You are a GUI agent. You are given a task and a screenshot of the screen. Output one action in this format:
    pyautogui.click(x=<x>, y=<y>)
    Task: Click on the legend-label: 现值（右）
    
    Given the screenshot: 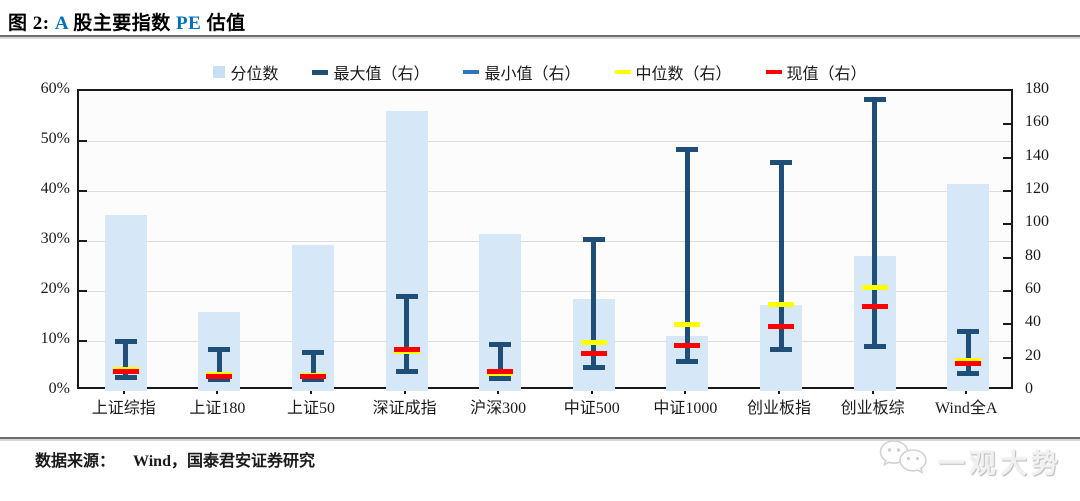 What is the action you would take?
    pyautogui.click(x=826, y=74)
    